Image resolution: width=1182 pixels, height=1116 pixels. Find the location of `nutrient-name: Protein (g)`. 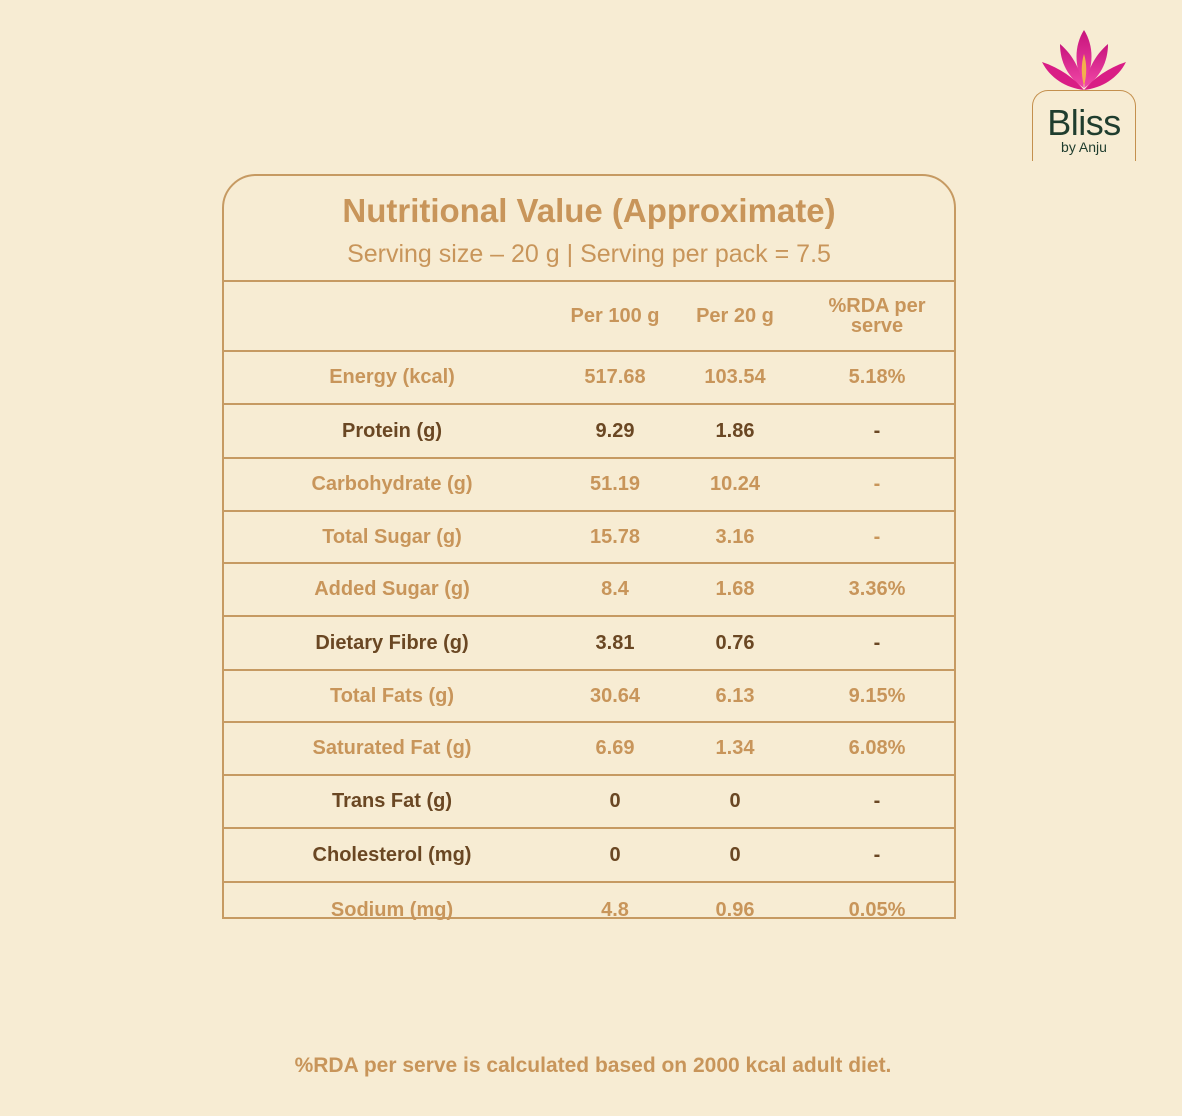

nutrient-name: Protein (g) is located at coordinates (392, 430).